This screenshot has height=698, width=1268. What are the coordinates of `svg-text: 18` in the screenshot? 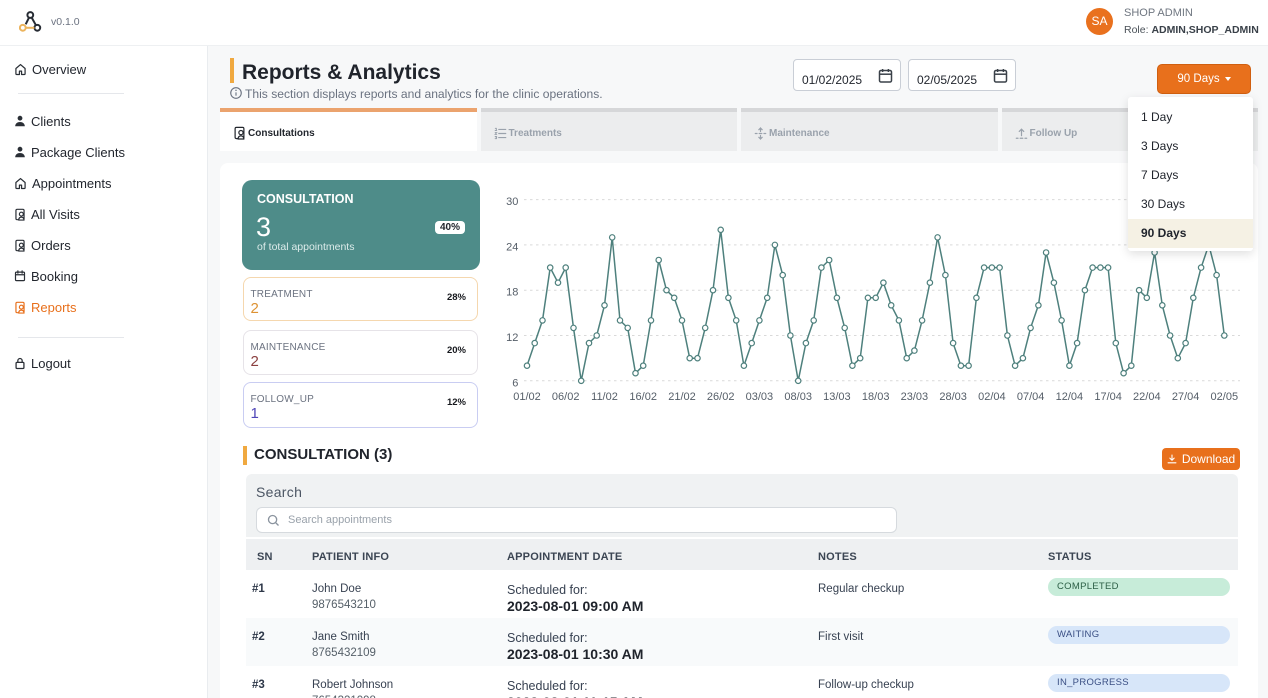 It's located at (512, 293).